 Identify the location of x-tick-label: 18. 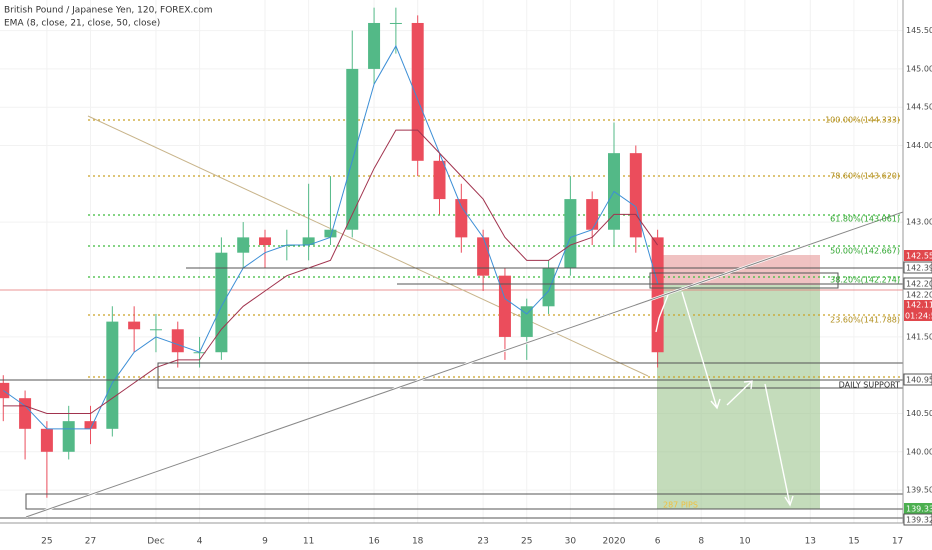
(418, 542).